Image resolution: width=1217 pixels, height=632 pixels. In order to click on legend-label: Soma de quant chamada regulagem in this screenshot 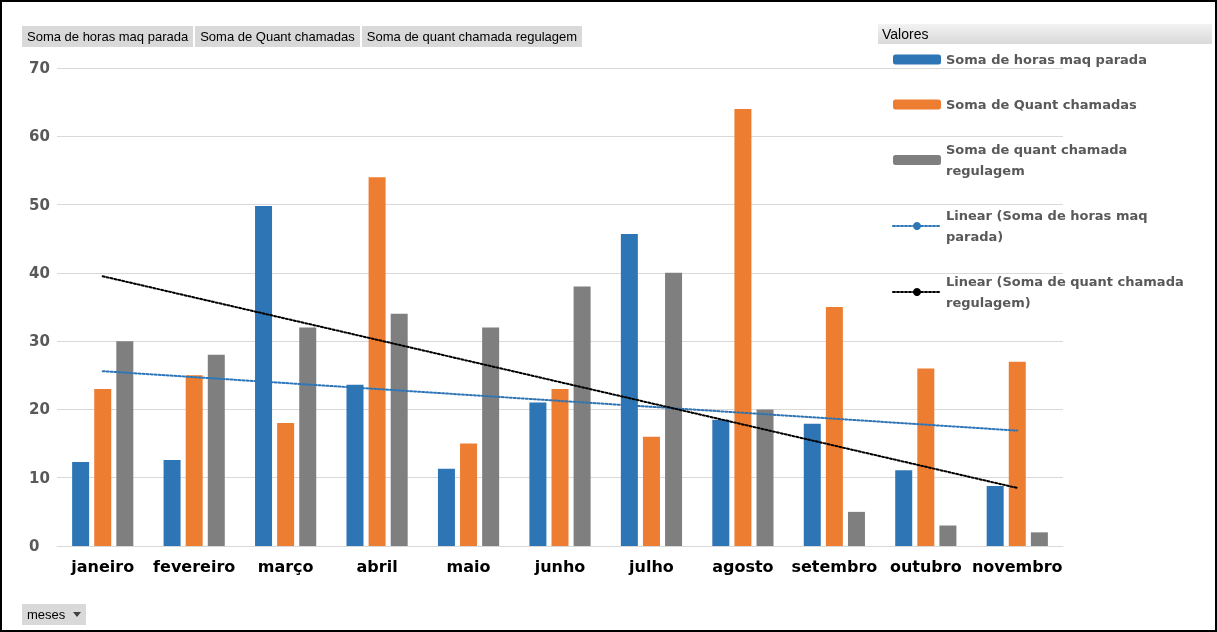, I will do `click(1039, 160)`.